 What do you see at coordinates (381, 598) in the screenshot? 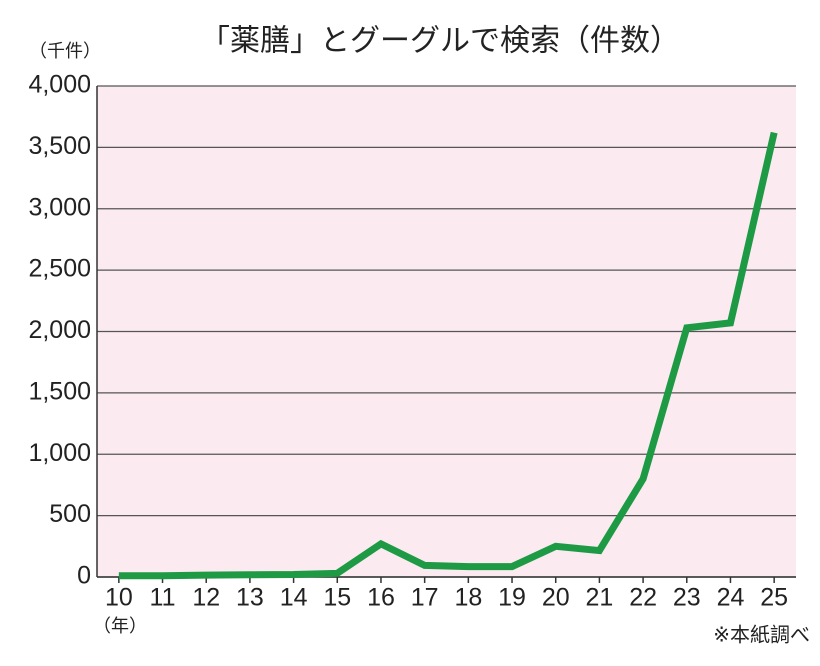
I see `x-tick-label: 16` at bounding box center [381, 598].